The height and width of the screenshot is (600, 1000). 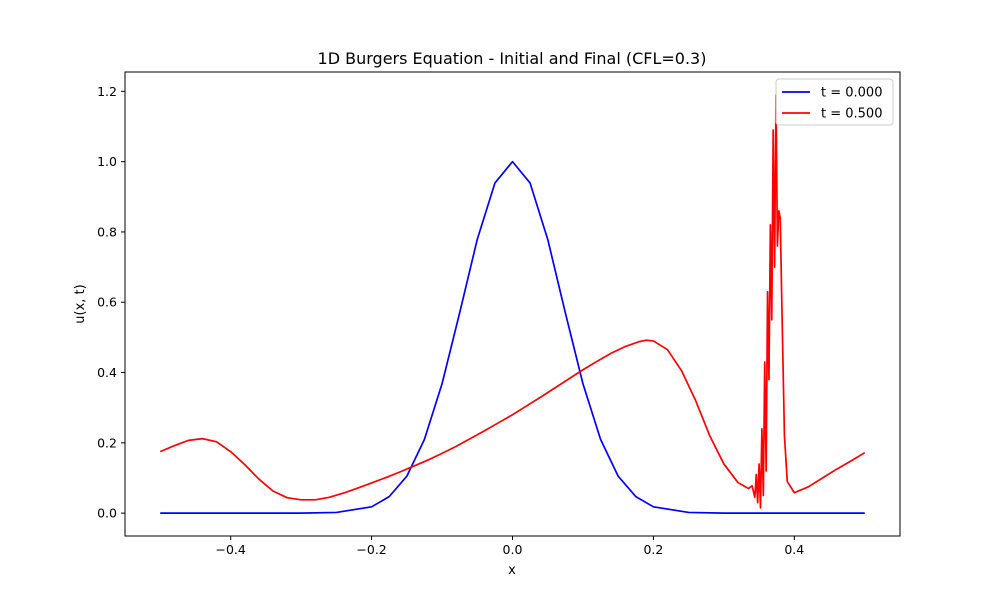 What do you see at coordinates (231, 549) in the screenshot?
I see `x-tick-label: −0.4` at bounding box center [231, 549].